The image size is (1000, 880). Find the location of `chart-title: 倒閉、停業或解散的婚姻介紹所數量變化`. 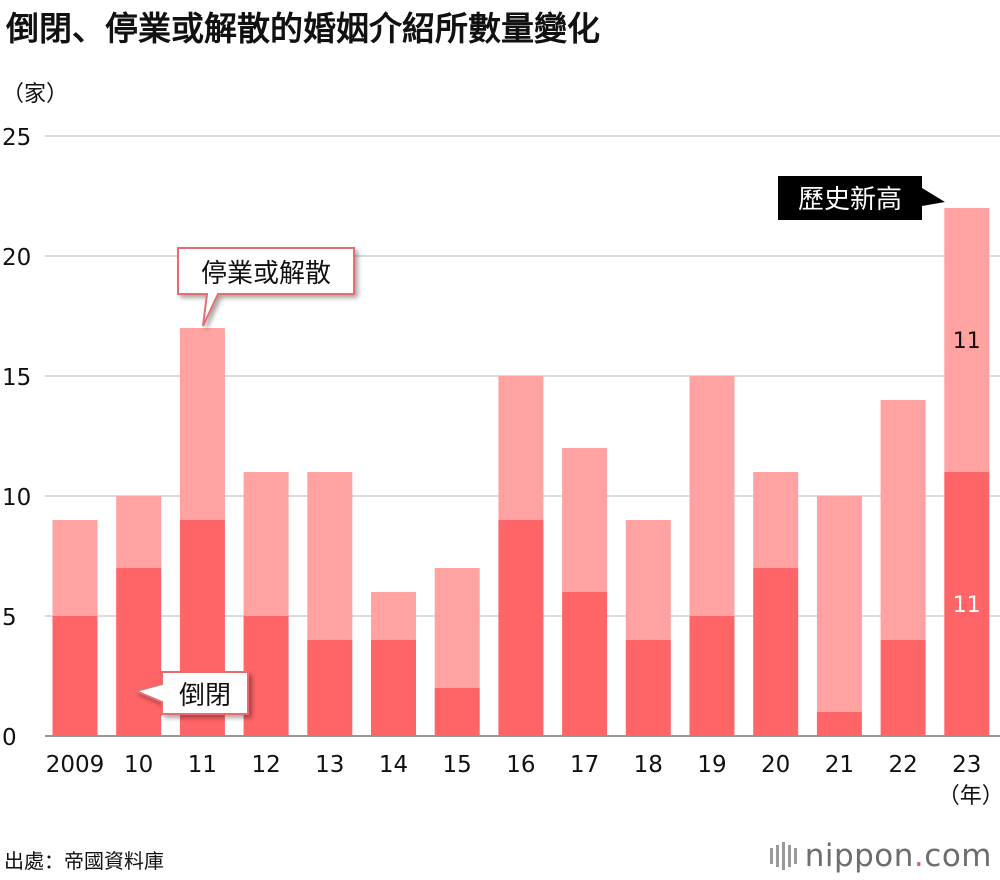

chart-title: 倒閉、停業或解散的婚姻介紹所數量變化 is located at coordinates (303, 28).